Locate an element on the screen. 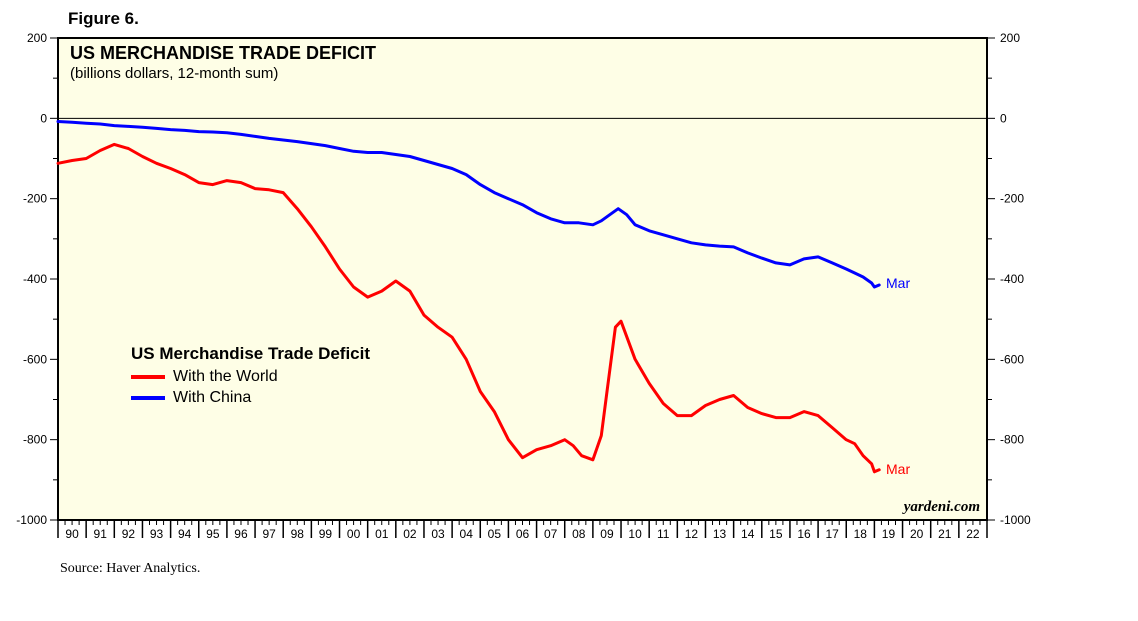  x-tick-label: 00 is located at coordinates (354, 534).